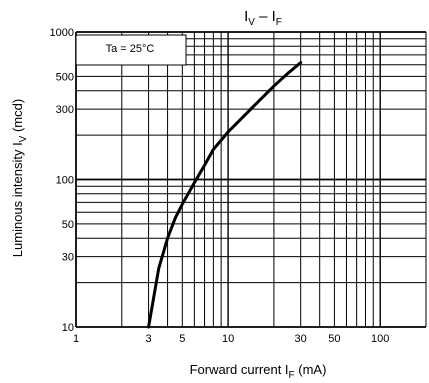  I want to click on x-tick-label: 5, so click(182, 339).